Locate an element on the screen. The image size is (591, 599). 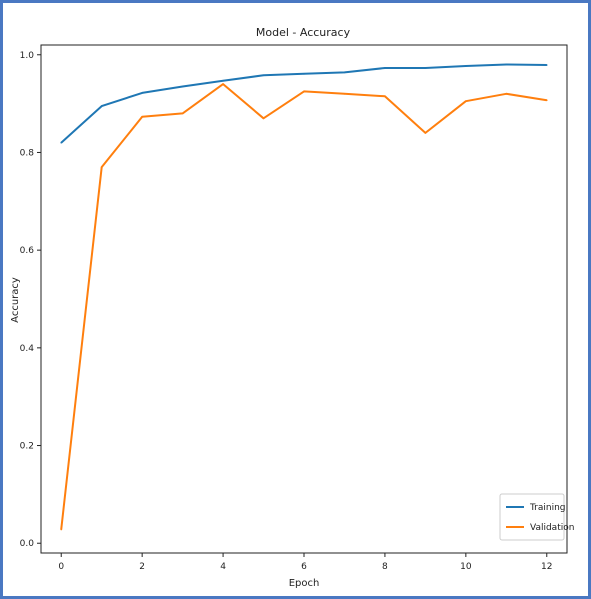
x-tick-label: 10 is located at coordinates (466, 567).